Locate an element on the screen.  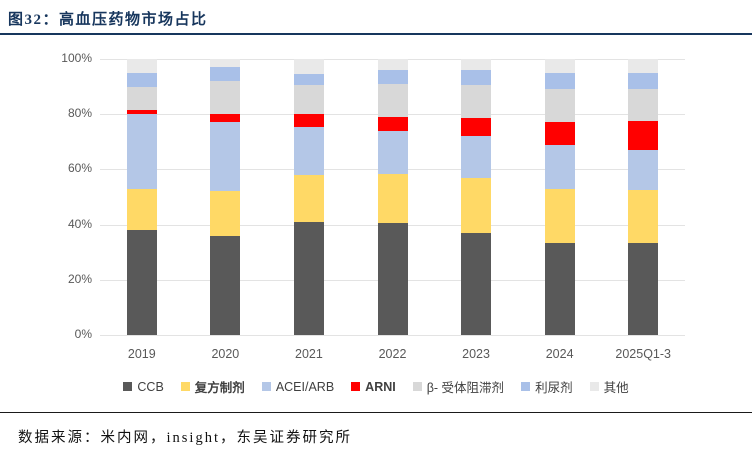
y-axis-tick-label: 40% is located at coordinates (79, 223).